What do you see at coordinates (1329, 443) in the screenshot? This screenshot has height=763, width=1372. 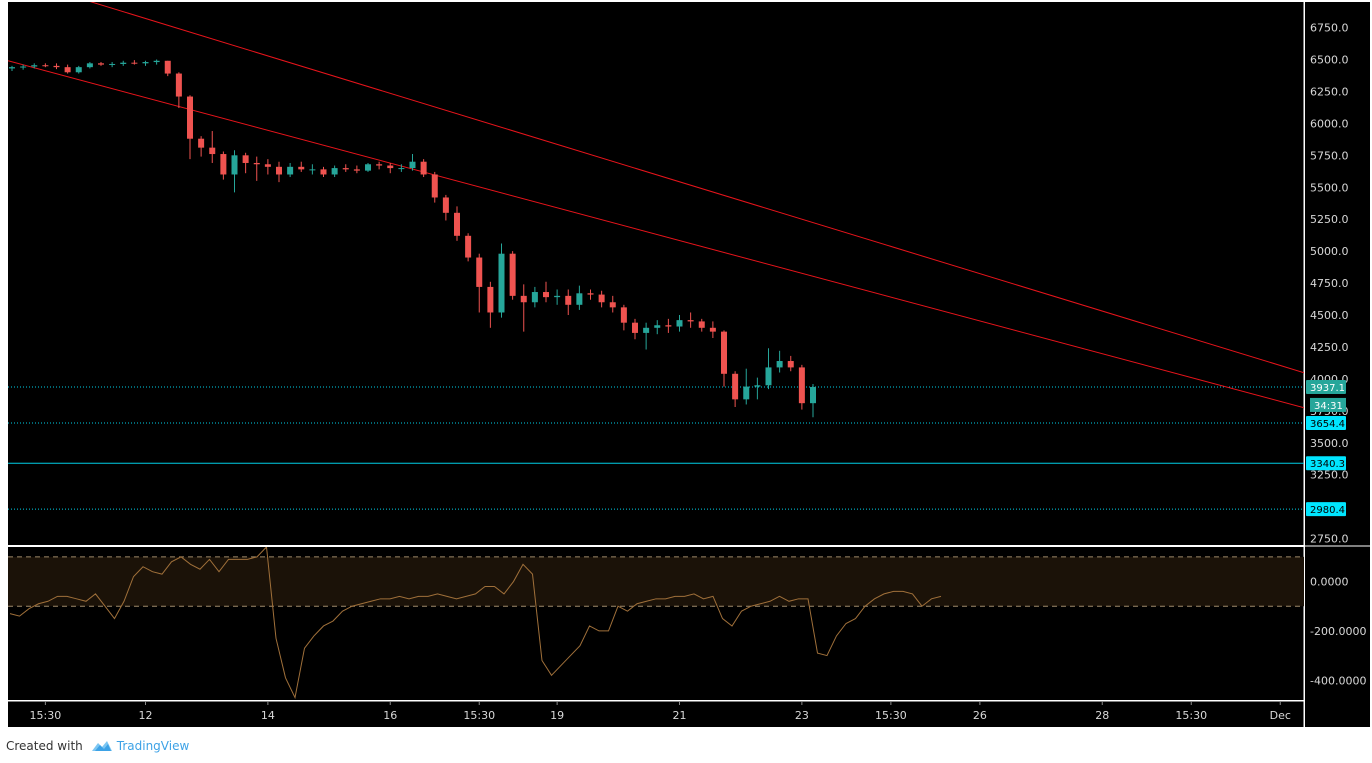 I see `price-tick-label: 3500.0` at bounding box center [1329, 443].